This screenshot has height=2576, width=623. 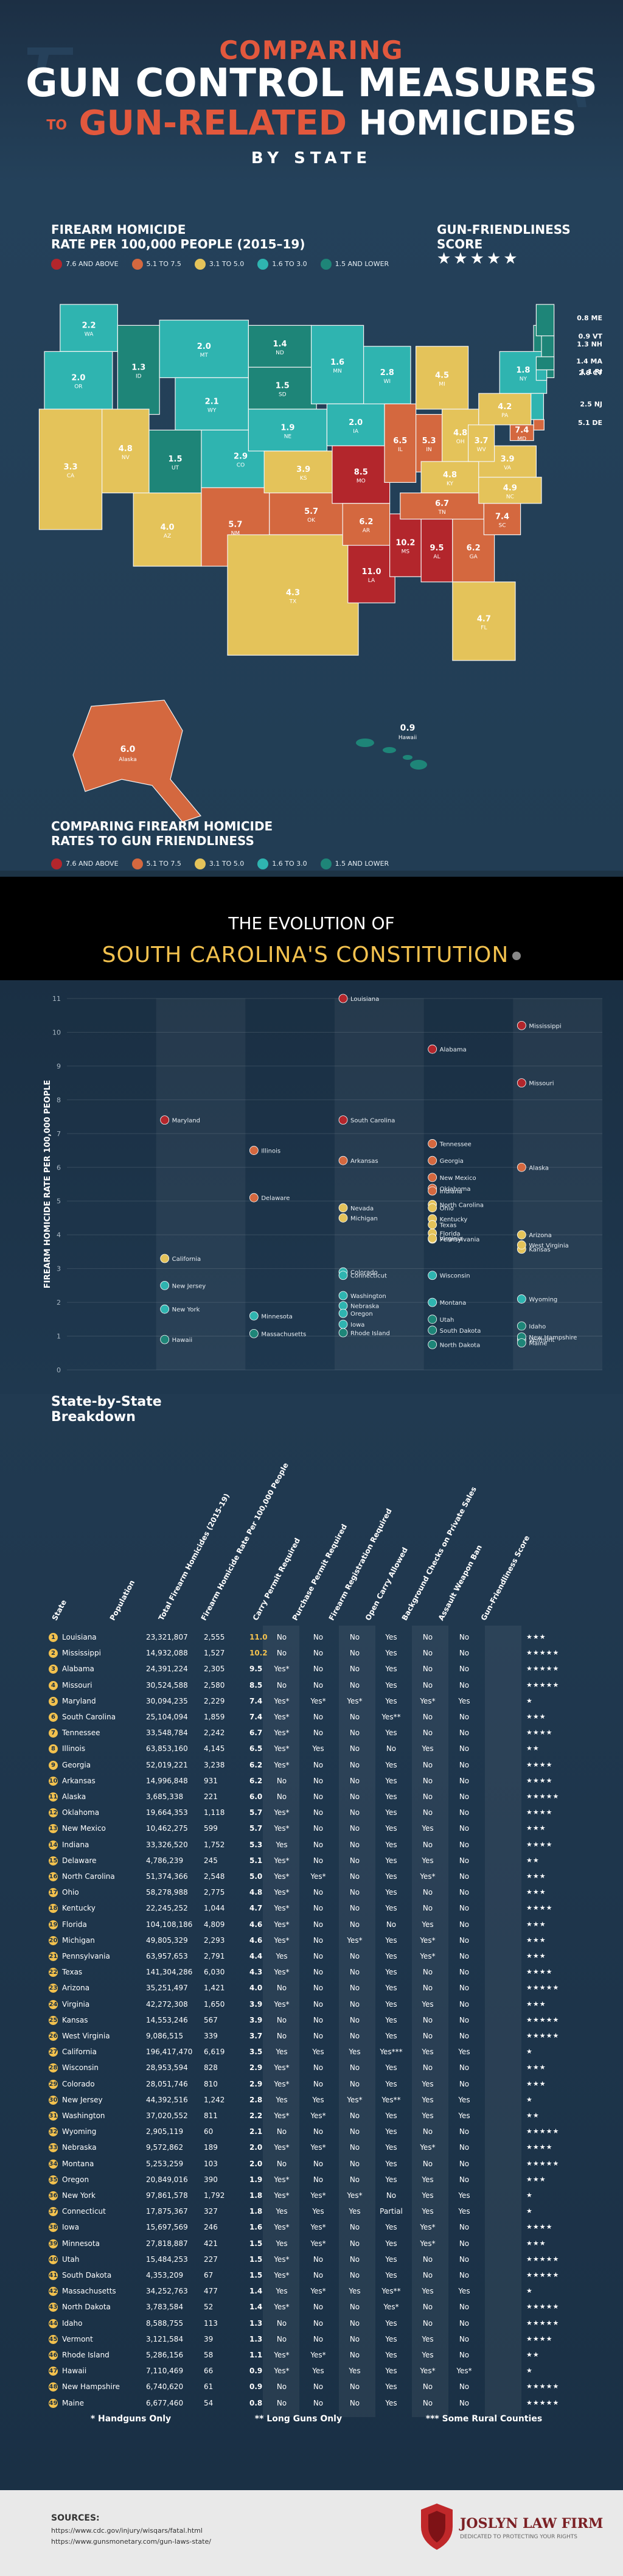 I want to click on gun-friendliness-stars: ★★★★★, so click(x=543, y=2386).